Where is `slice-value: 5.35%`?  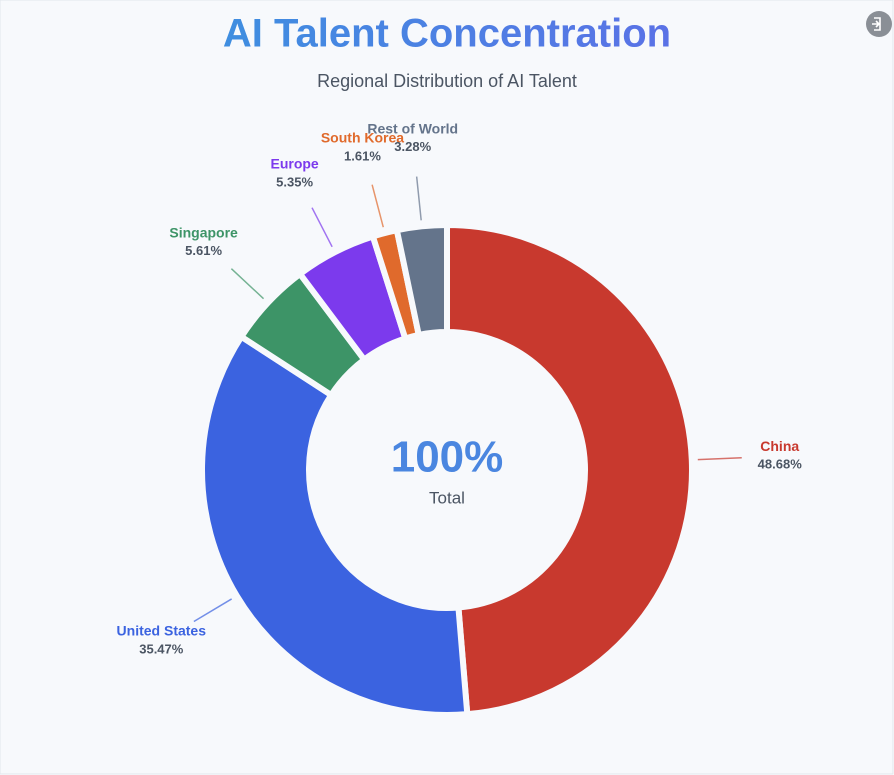 slice-value: 5.35% is located at coordinates (294, 181).